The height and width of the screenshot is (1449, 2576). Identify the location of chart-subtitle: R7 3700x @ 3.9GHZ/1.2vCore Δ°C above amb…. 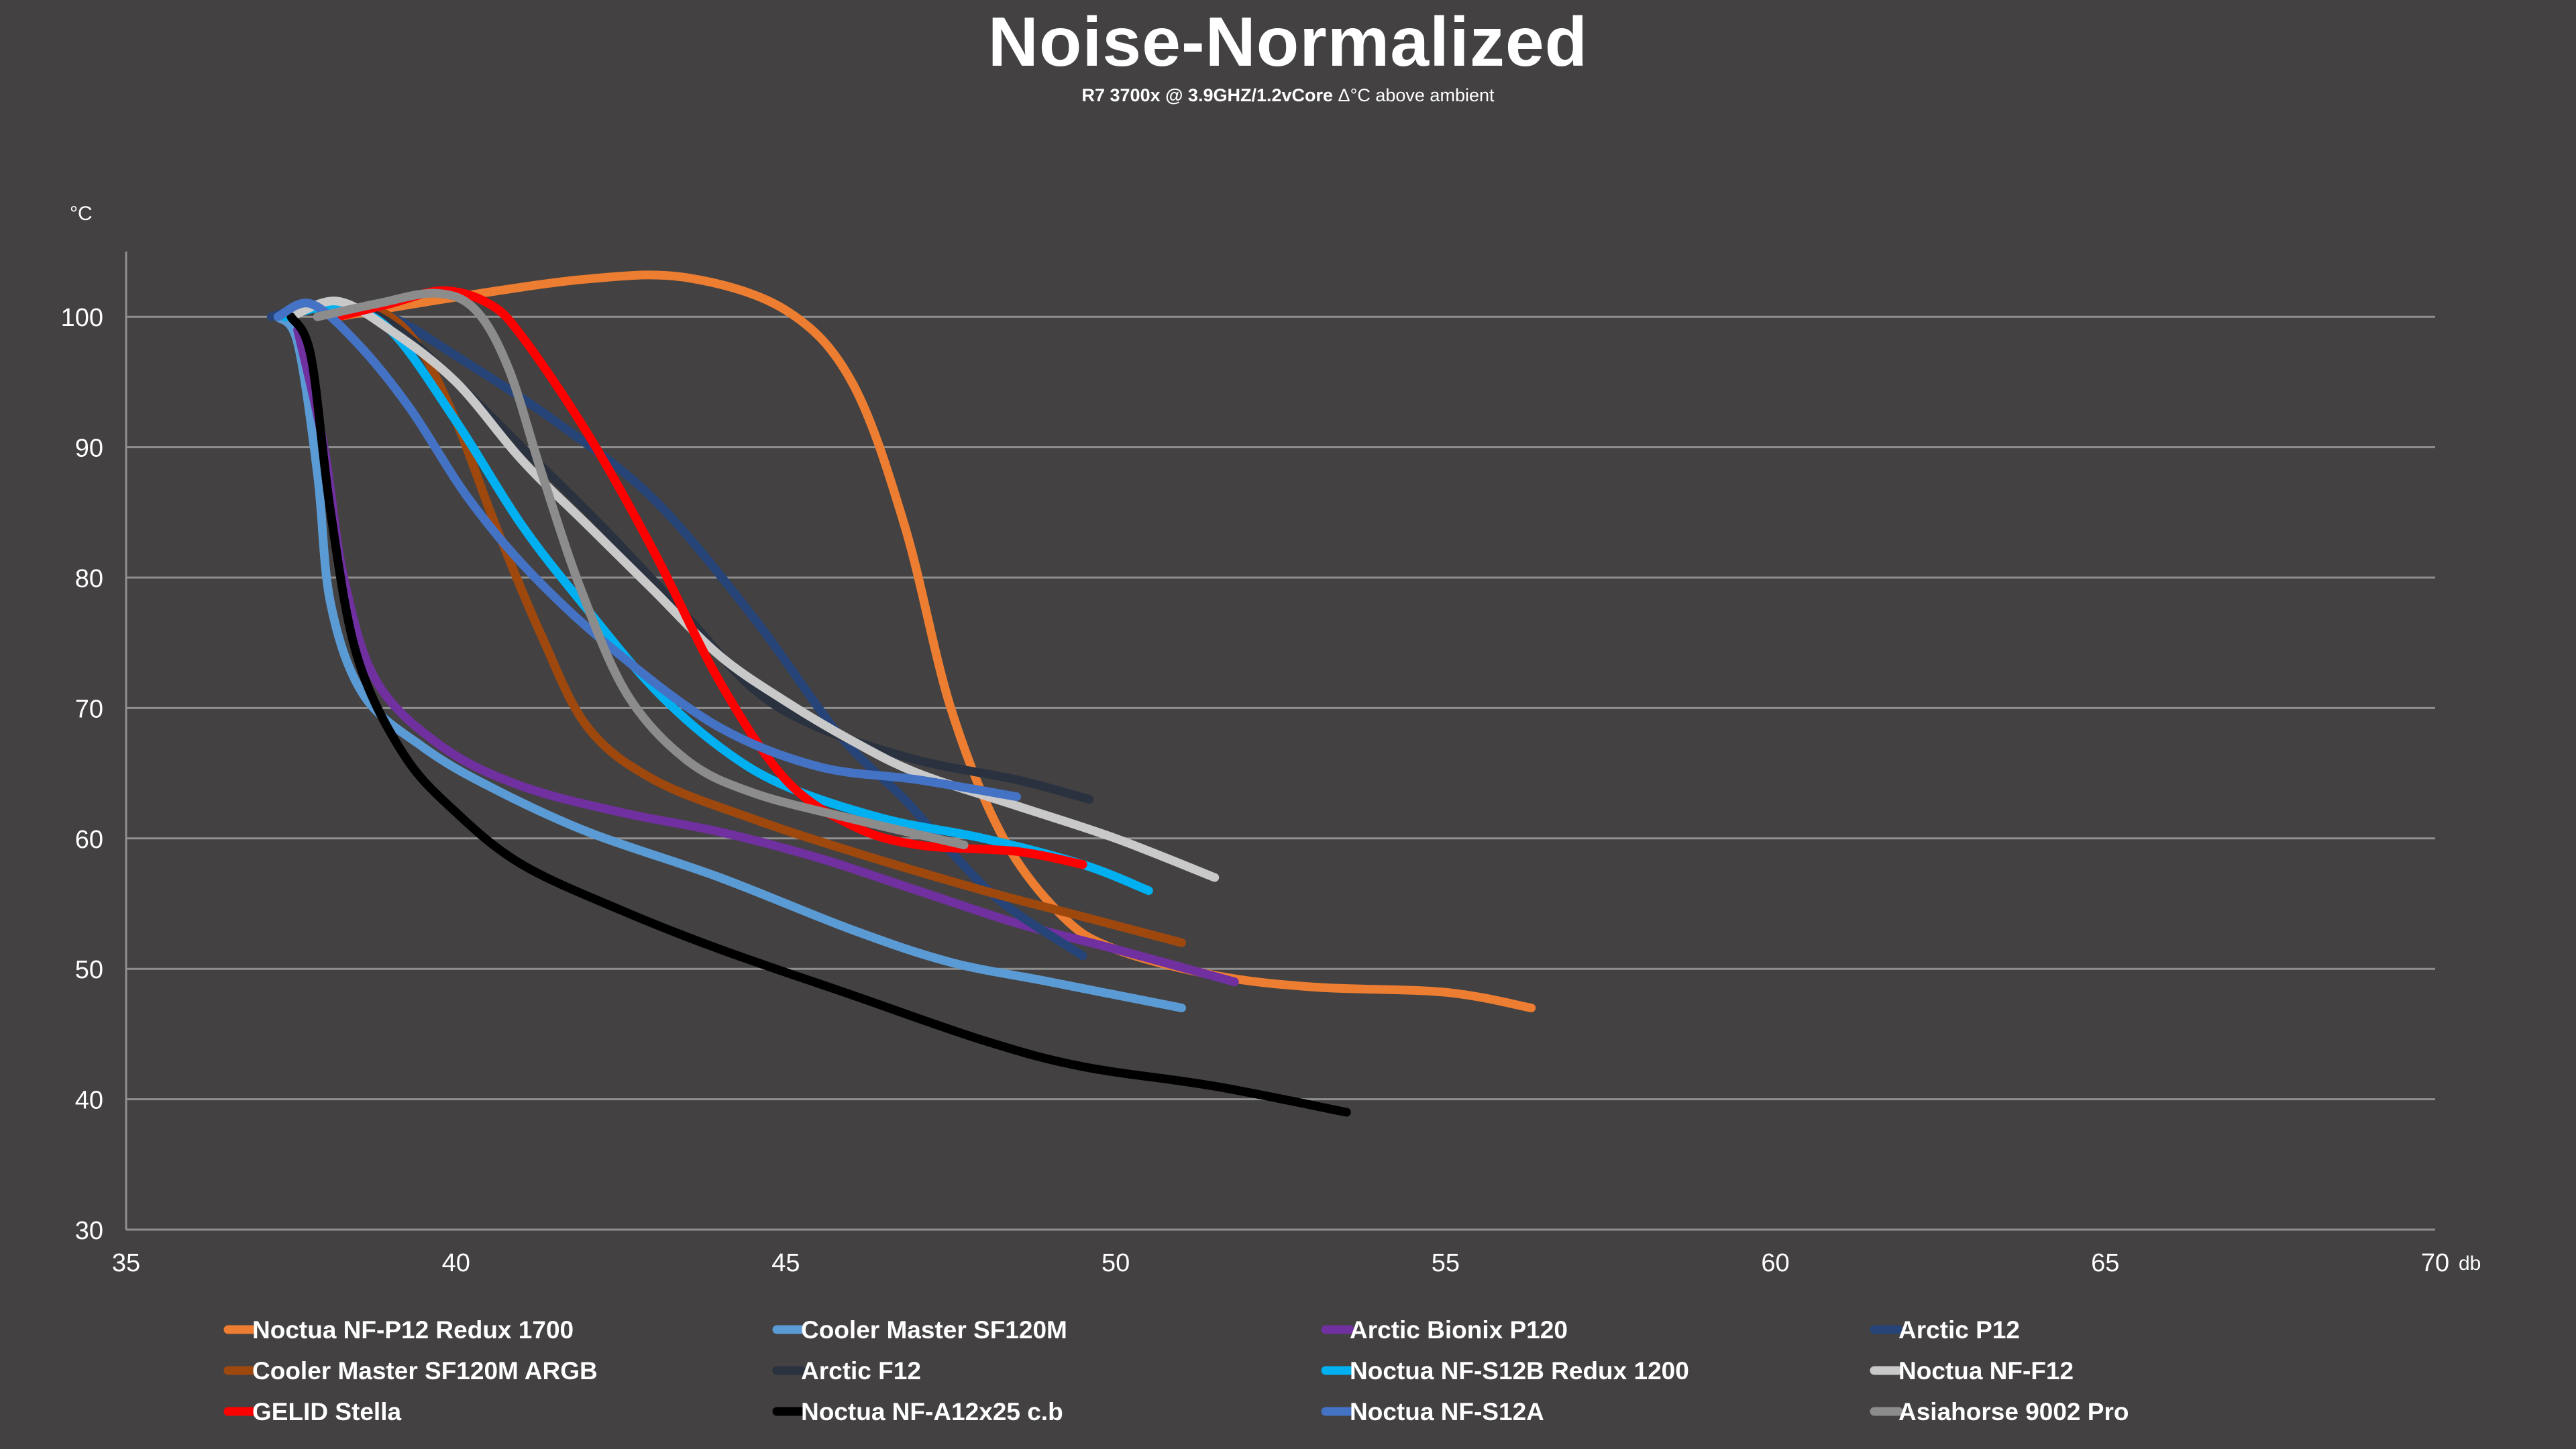
(1288, 95).